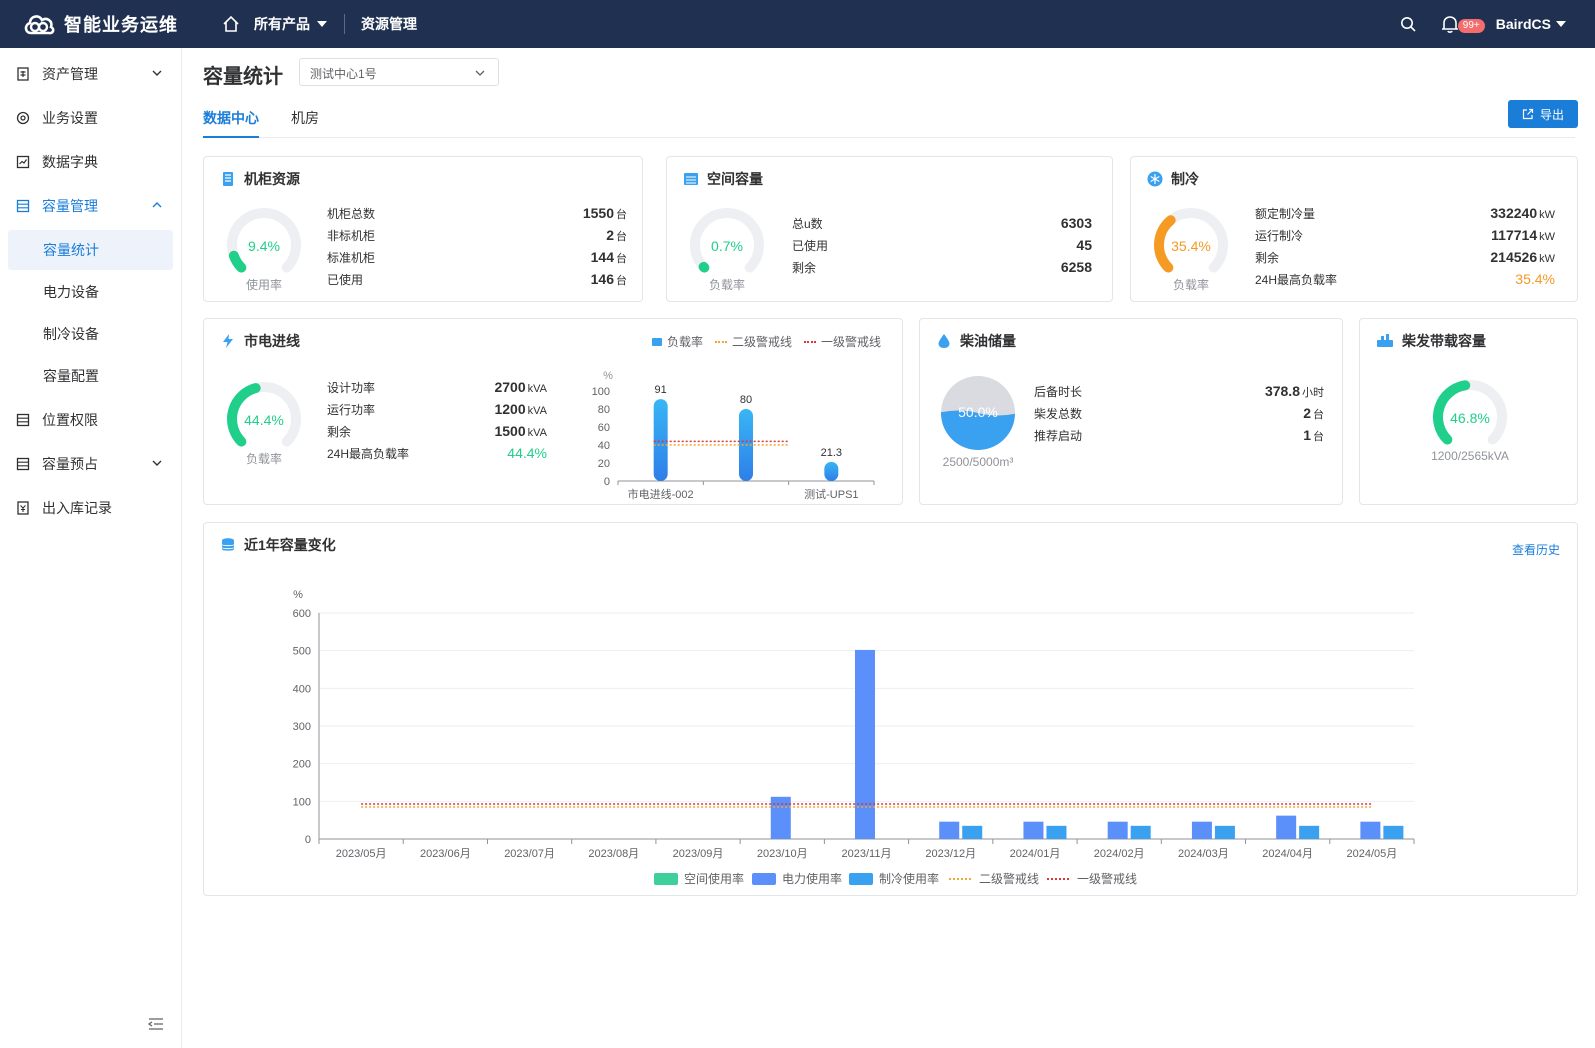 Image resolution: width=1595 pixels, height=1048 pixels. I want to click on sidebar-item-reservation: 容量预占, so click(90, 464).